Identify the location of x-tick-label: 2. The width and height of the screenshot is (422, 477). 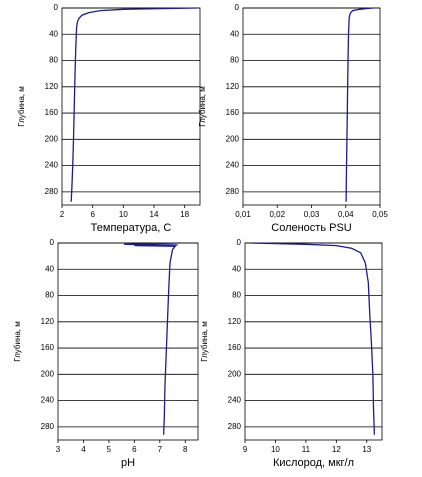
(62, 214).